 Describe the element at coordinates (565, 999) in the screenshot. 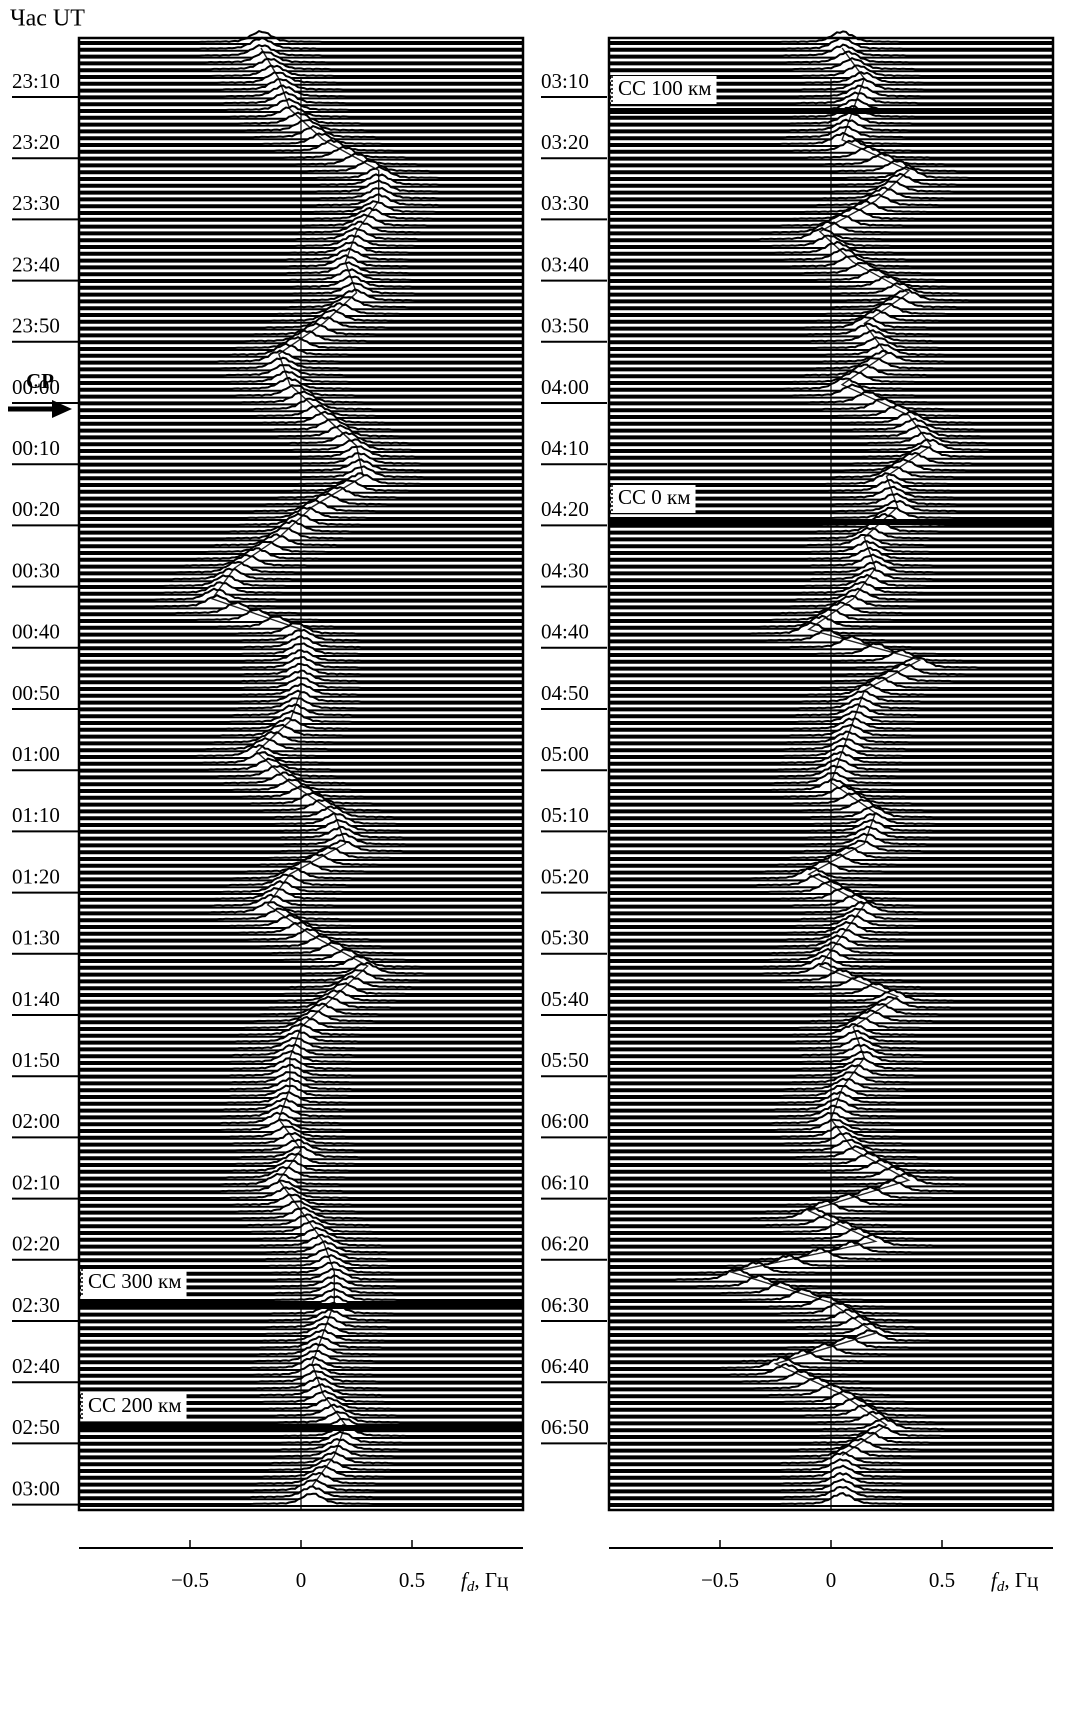

I see `time-label: 05:40` at that location.